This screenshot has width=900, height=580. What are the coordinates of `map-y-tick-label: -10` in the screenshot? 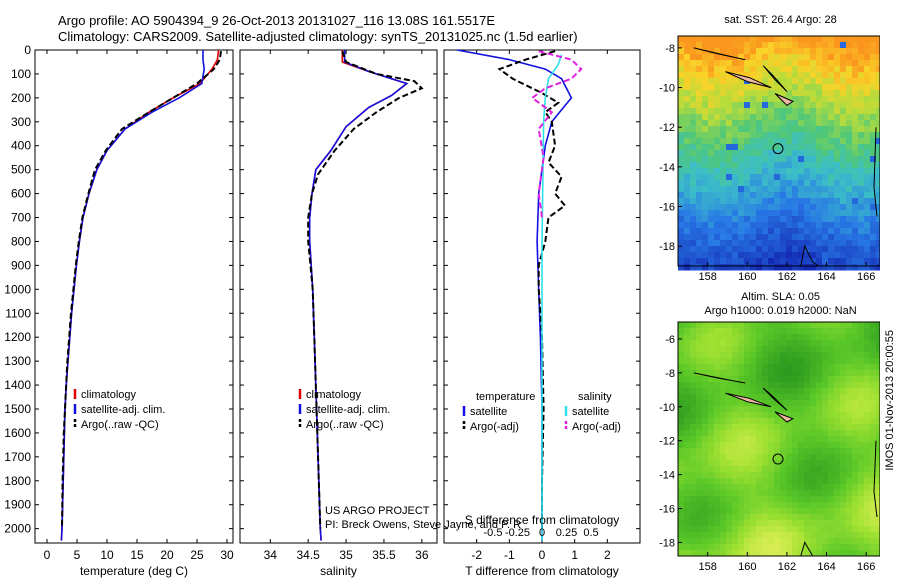 It's located at (667, 408).